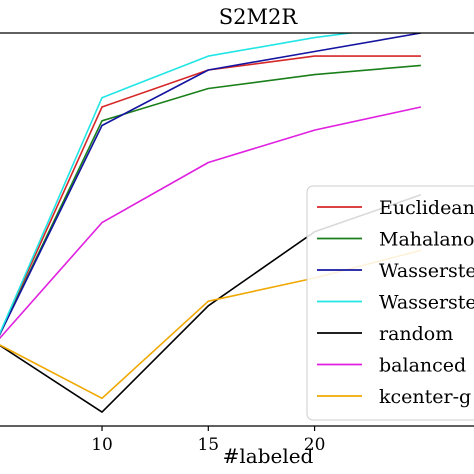 This screenshot has width=474, height=474. Describe the element at coordinates (416, 334) in the screenshot. I see `legend-label-4: random` at that location.